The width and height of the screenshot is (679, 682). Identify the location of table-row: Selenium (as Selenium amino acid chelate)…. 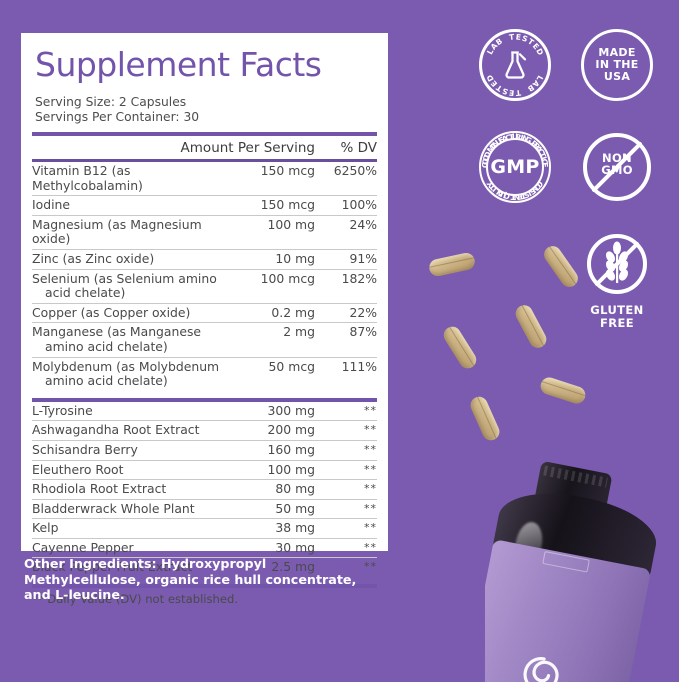
(204, 286).